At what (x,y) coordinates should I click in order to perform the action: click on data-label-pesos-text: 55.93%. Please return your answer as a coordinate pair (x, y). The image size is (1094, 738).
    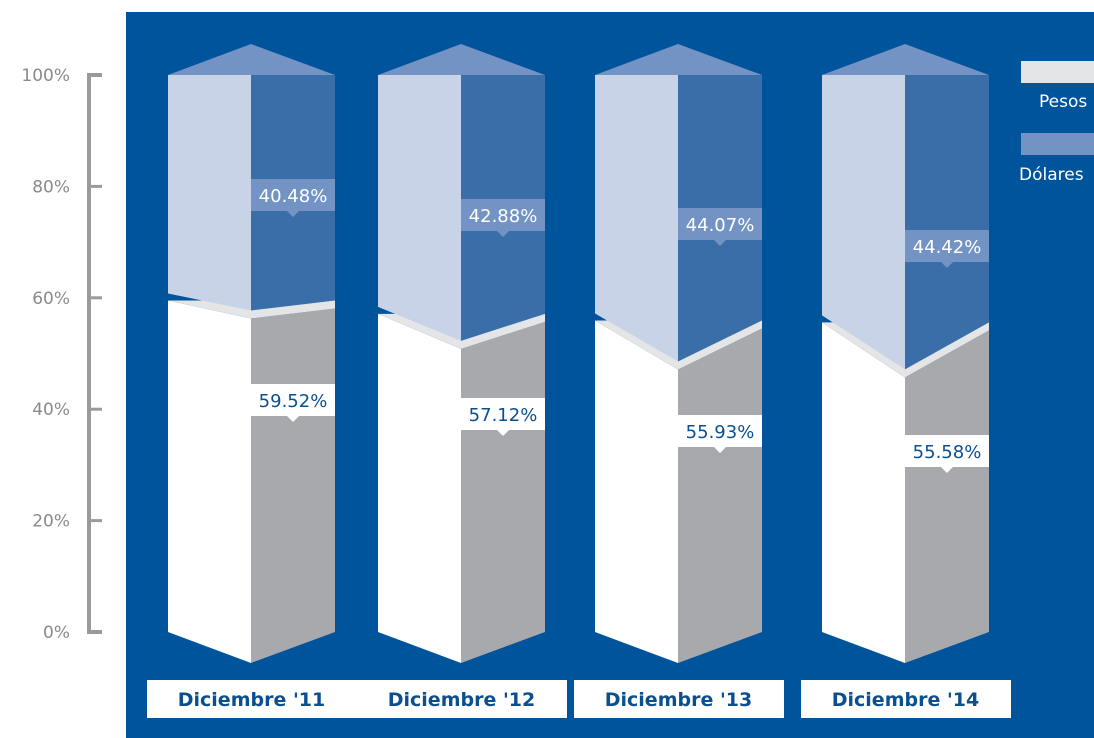
    Looking at the image, I should click on (720, 432).